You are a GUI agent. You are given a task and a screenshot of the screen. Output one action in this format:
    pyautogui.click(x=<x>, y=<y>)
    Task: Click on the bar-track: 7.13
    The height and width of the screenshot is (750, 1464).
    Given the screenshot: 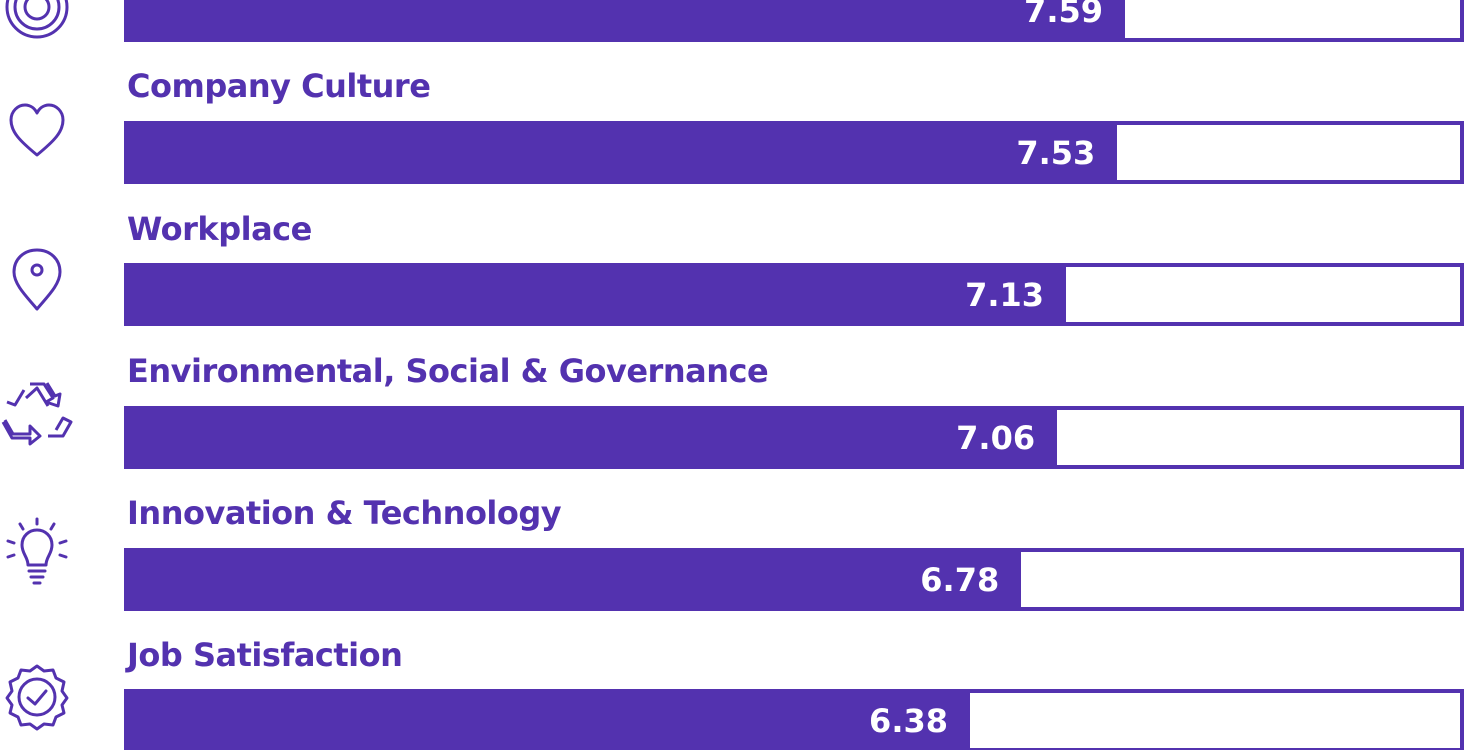 What is the action you would take?
    pyautogui.click(x=794, y=294)
    